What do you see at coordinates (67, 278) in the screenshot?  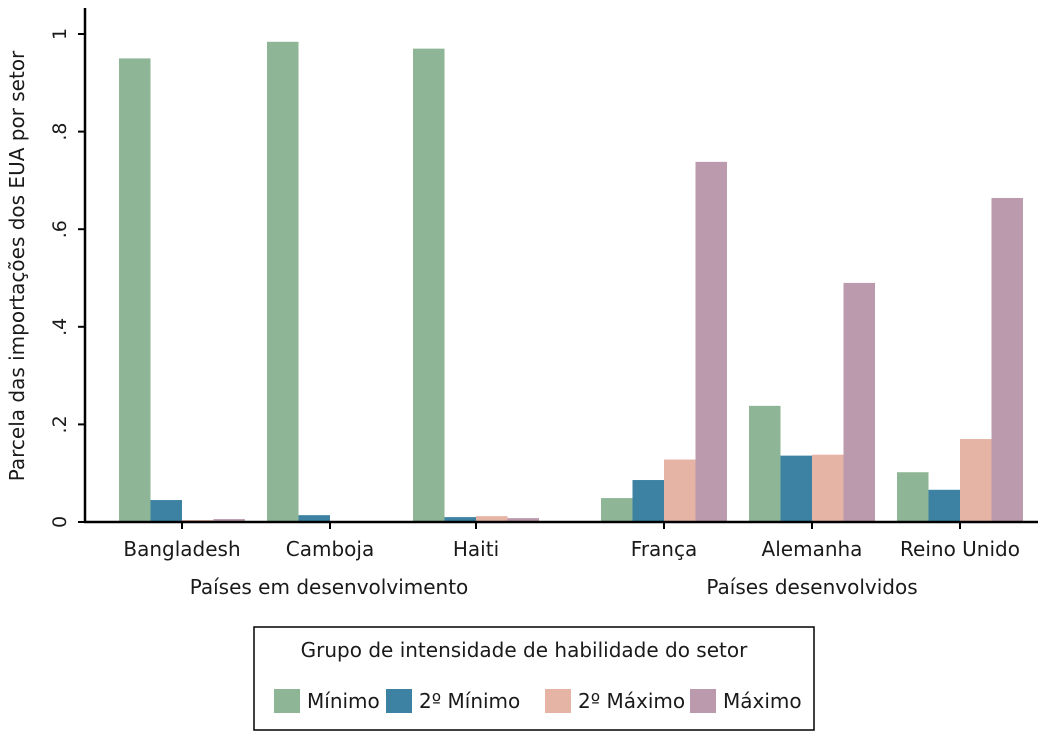 I see `y-ticks: 0 .2 .4 .6 .8 1` at bounding box center [67, 278].